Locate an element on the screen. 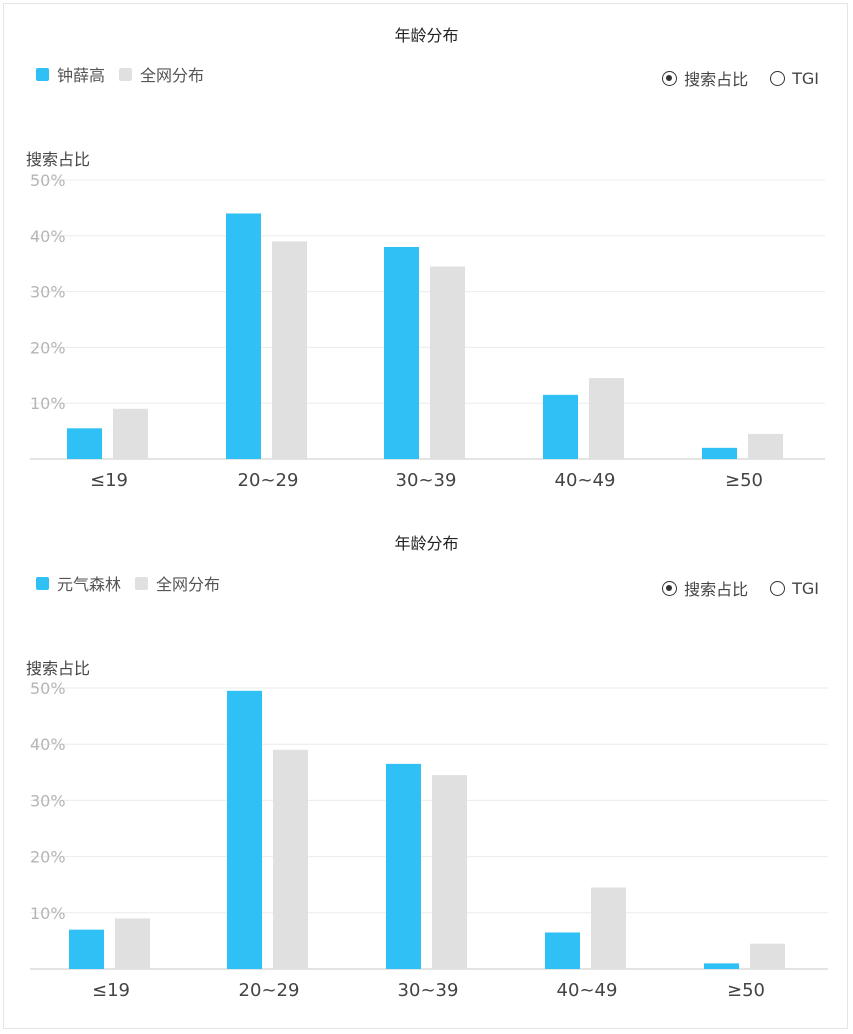 The image size is (853, 1034). legend-label-brand: 钟薛高 is located at coordinates (81, 75).